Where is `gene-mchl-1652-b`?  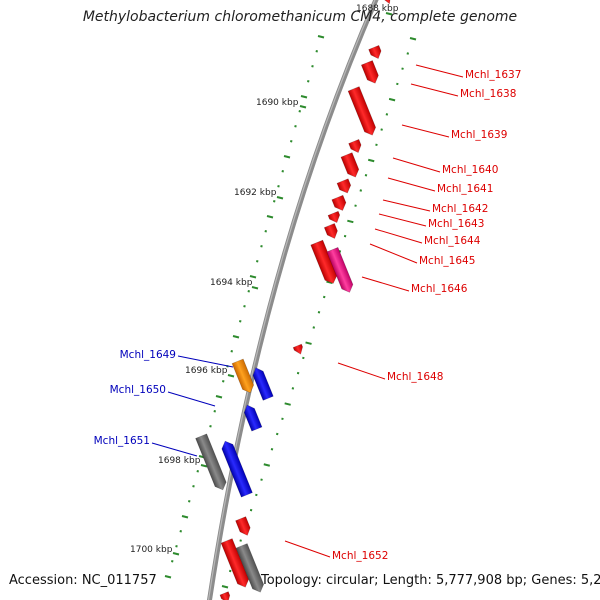 gene-mchl-1652-b is located at coordinates (235, 564).